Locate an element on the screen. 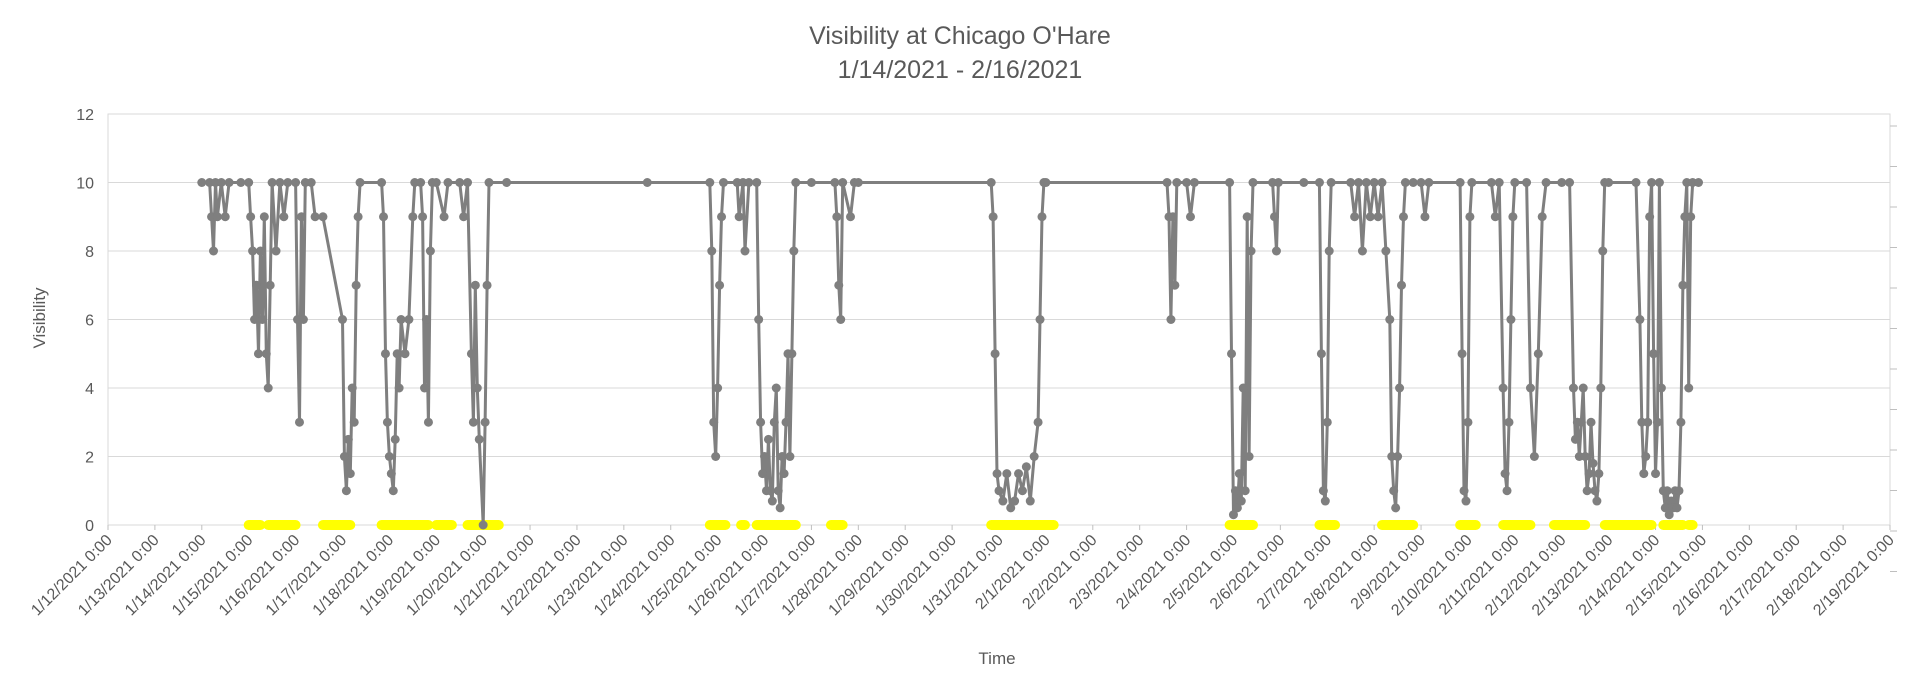 The width and height of the screenshot is (1910, 696). x-tick-label: 2/15/2021 0:00 is located at coordinates (1667, 576).